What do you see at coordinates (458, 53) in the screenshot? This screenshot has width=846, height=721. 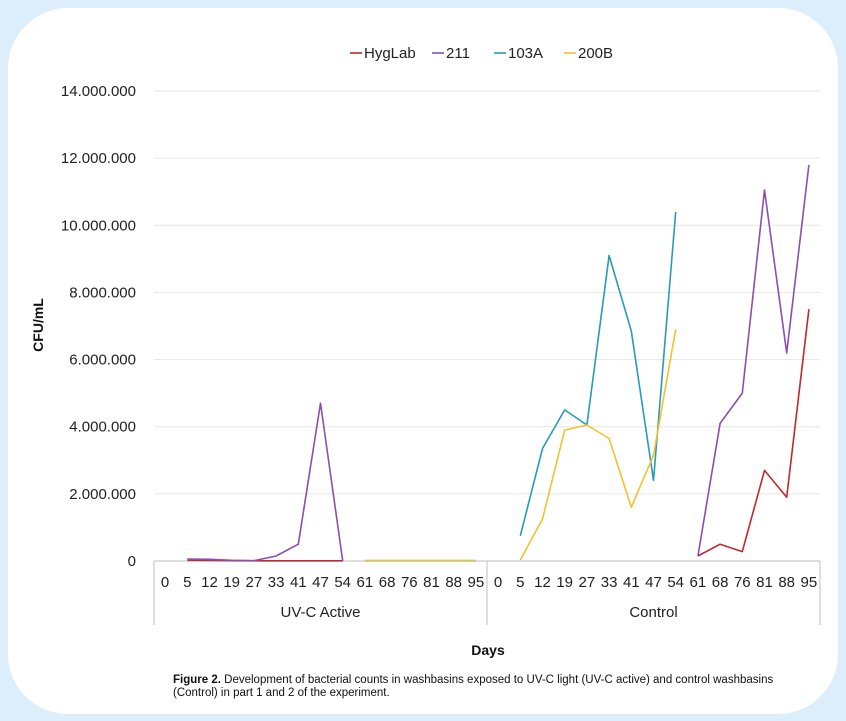 I see `legend-label: 211` at bounding box center [458, 53].